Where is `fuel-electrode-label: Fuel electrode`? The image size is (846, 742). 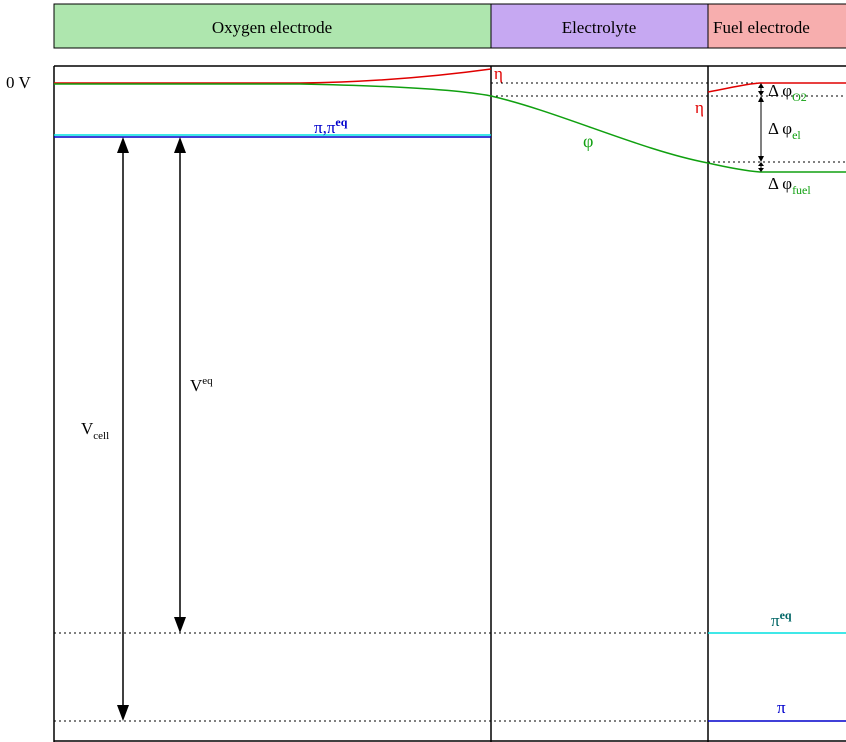
fuel-electrode-label: Fuel electrode is located at coordinates (761, 27).